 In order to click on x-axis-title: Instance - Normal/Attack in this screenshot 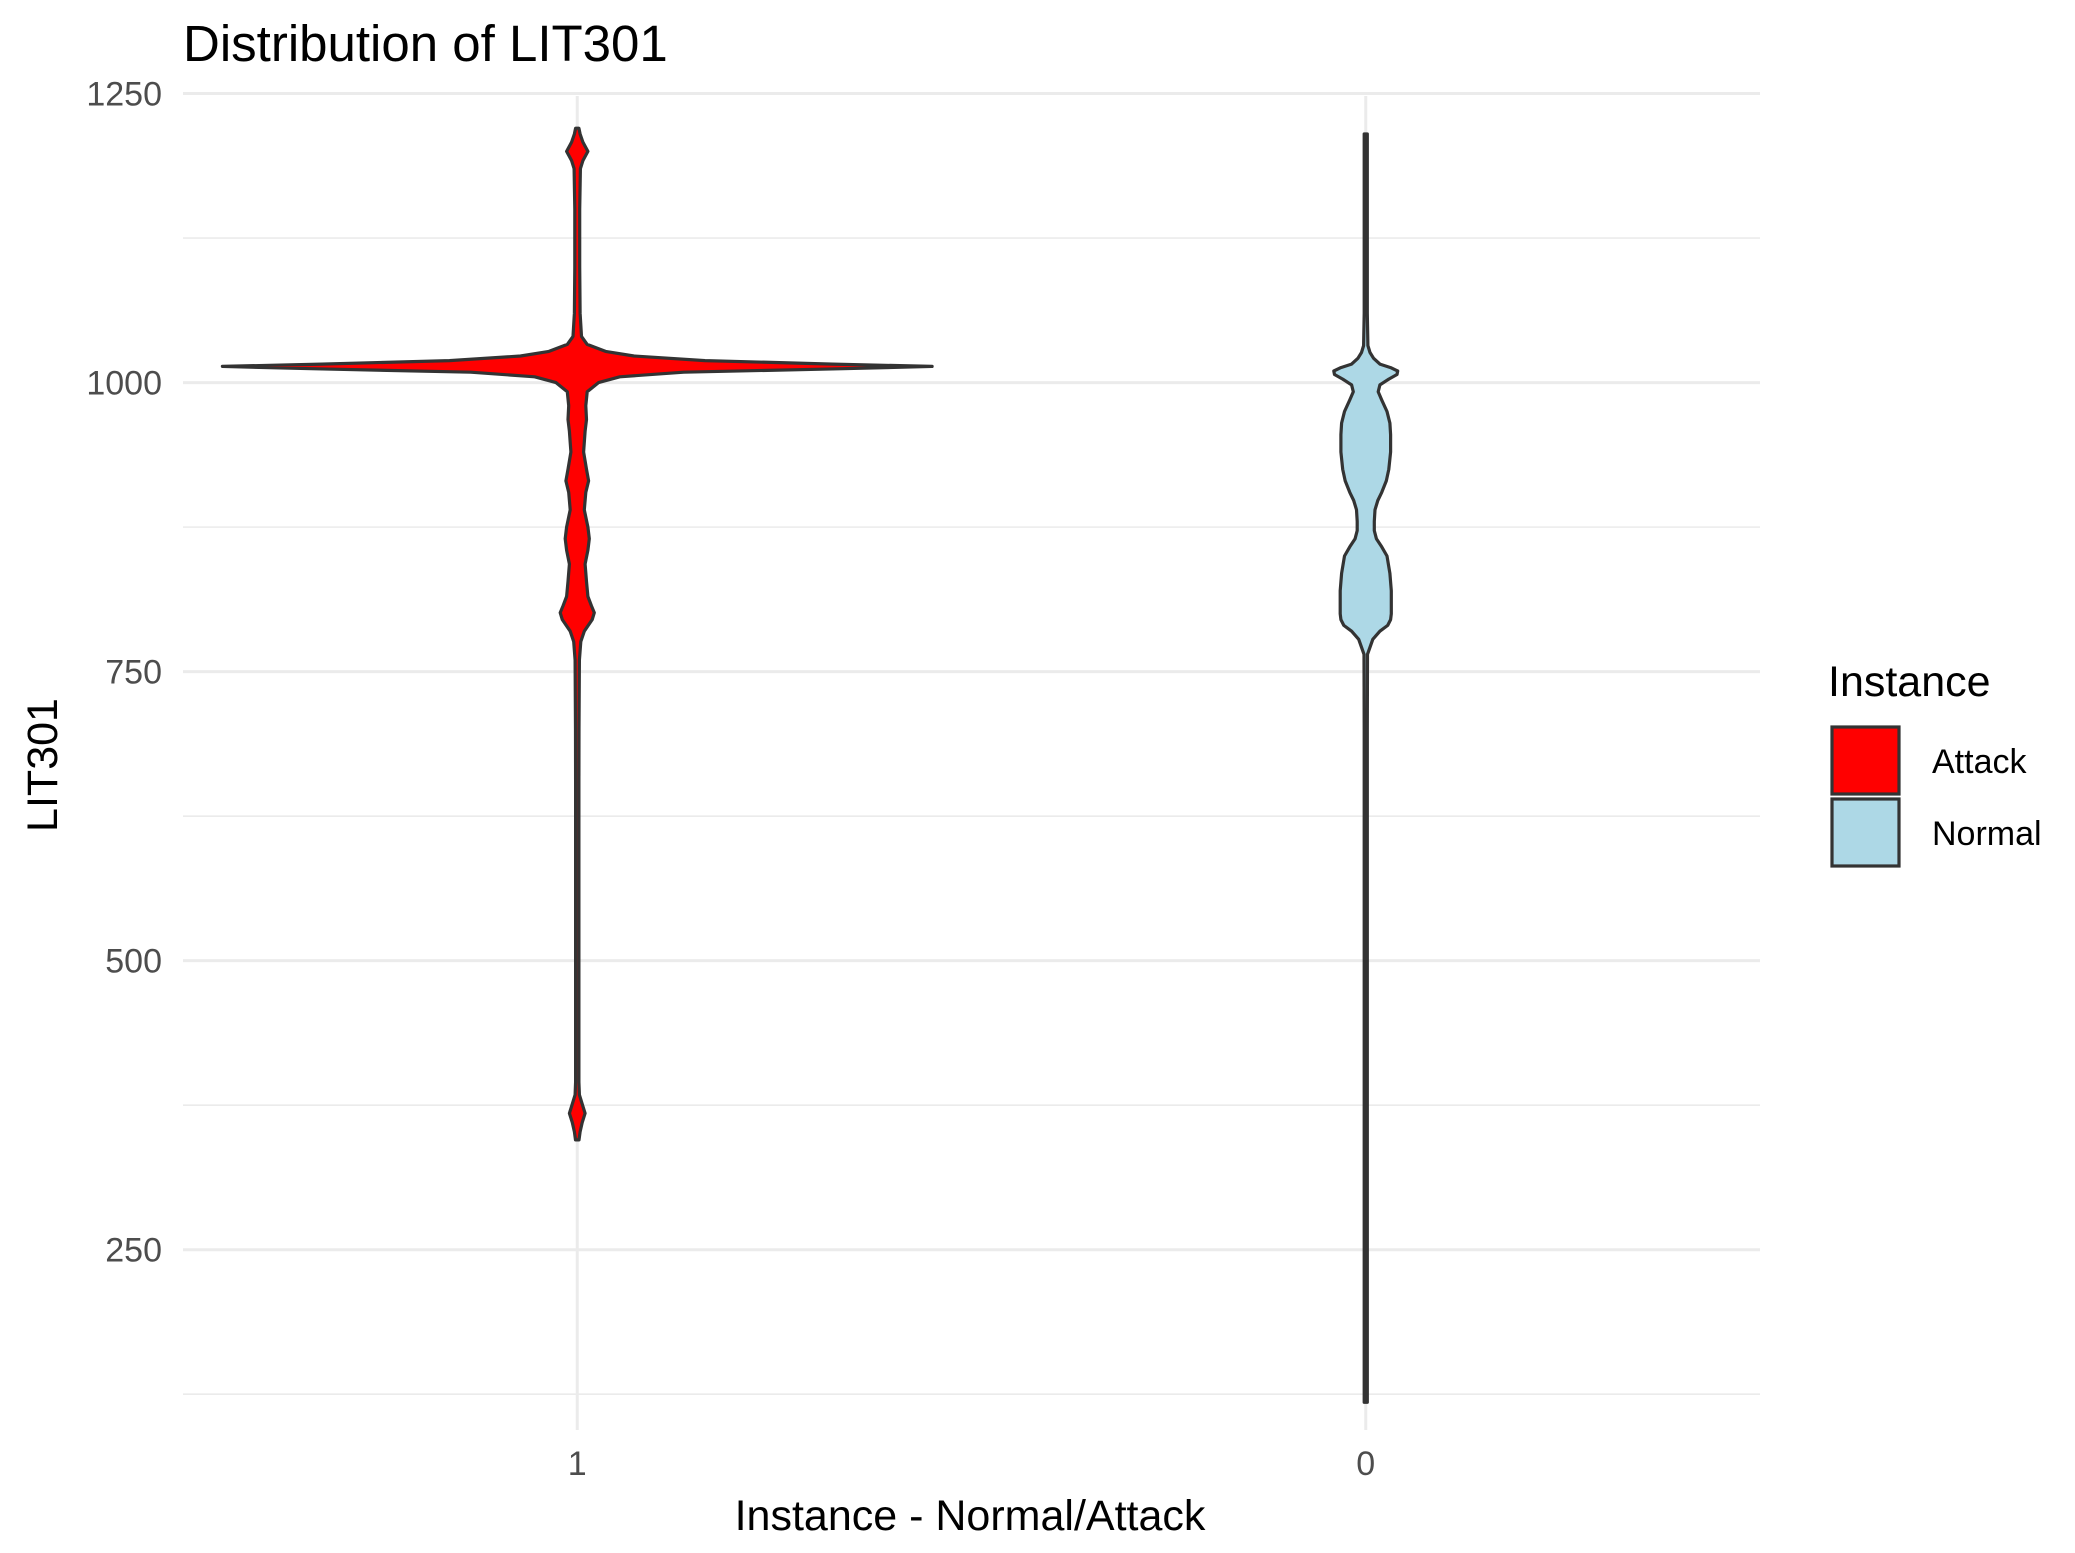, I will do `click(970, 1516)`.